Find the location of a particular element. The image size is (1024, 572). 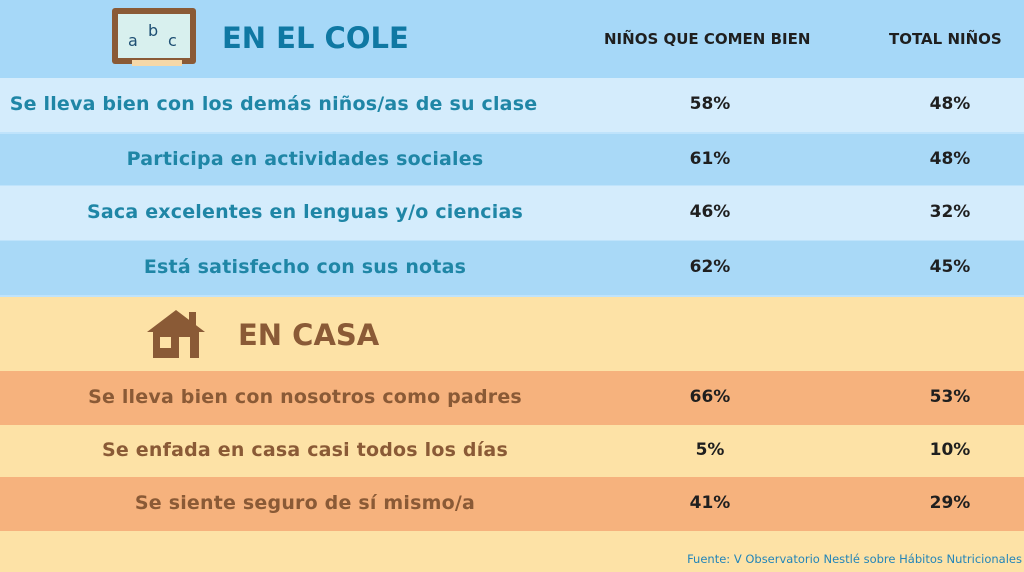

svg-text: c is located at coordinates (172, 40).